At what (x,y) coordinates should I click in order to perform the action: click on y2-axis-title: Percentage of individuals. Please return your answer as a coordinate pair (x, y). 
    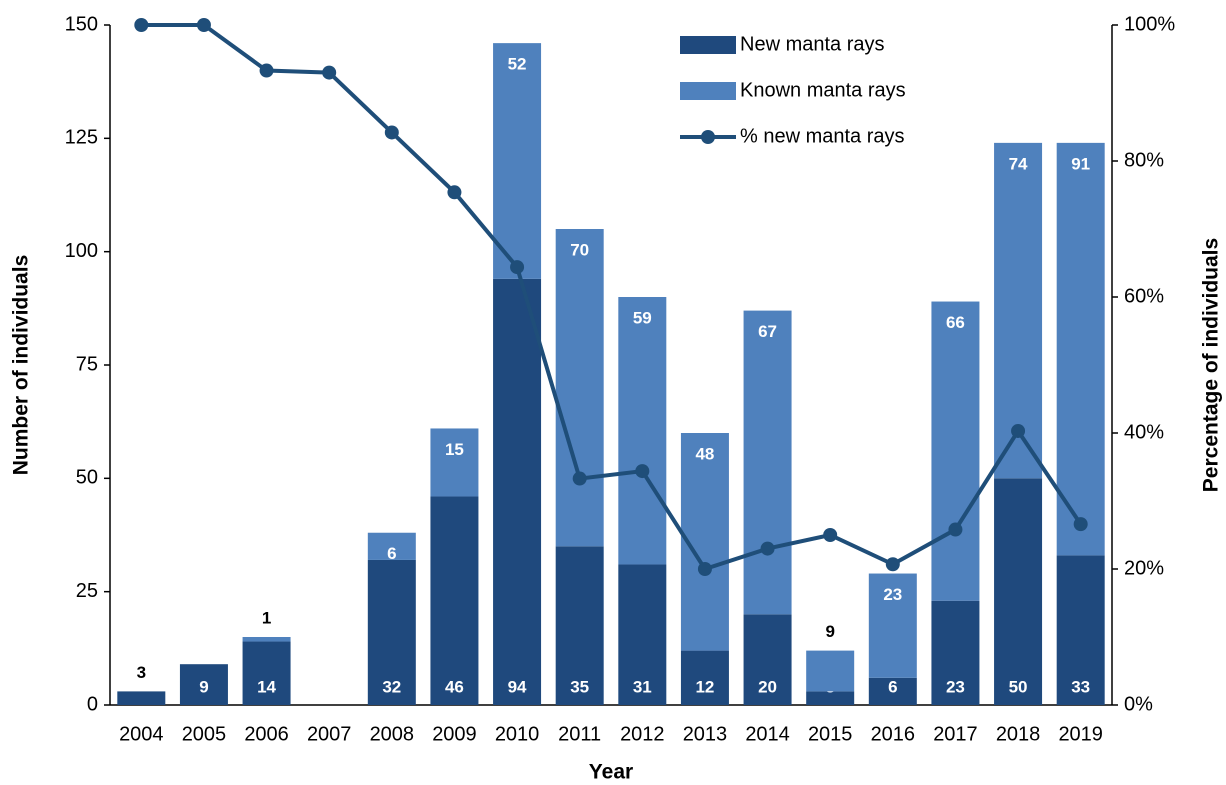
    Looking at the image, I should click on (1211, 365).